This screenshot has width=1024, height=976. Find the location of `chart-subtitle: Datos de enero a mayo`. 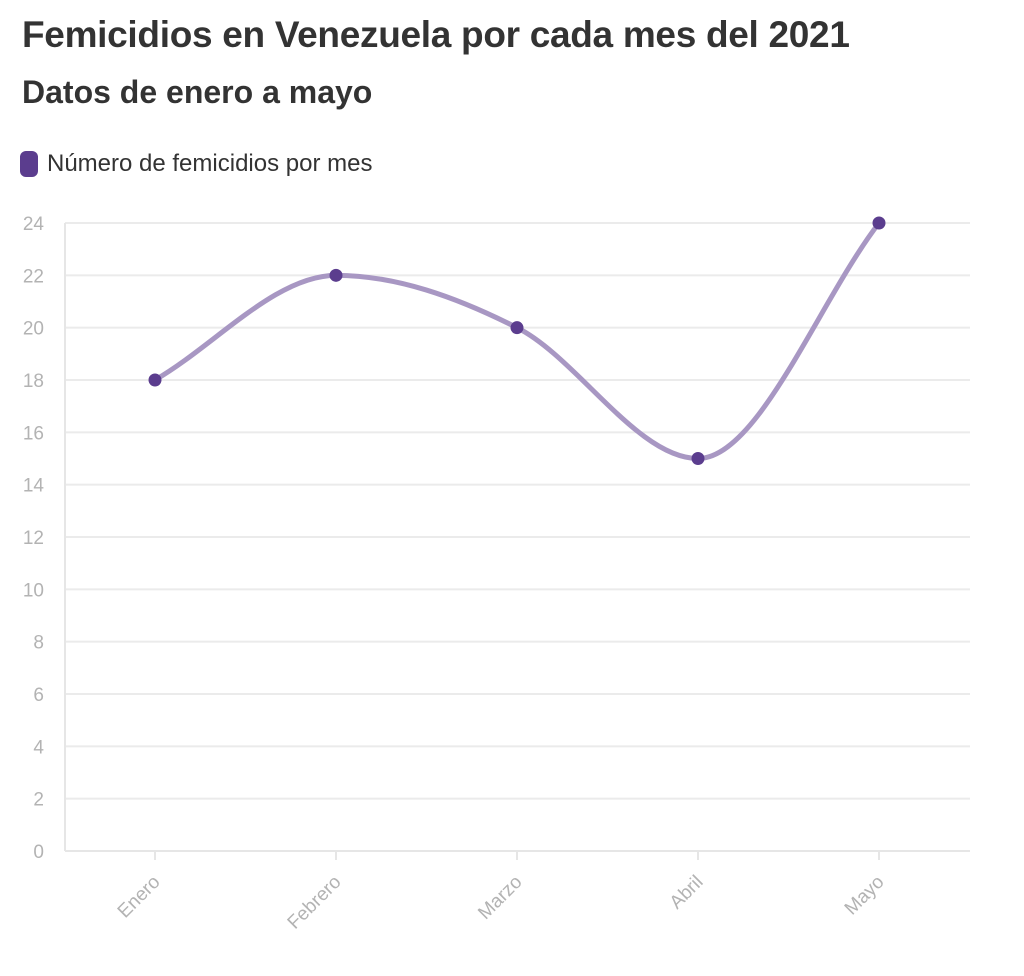

chart-subtitle: Datos de enero a mayo is located at coordinates (197, 92).